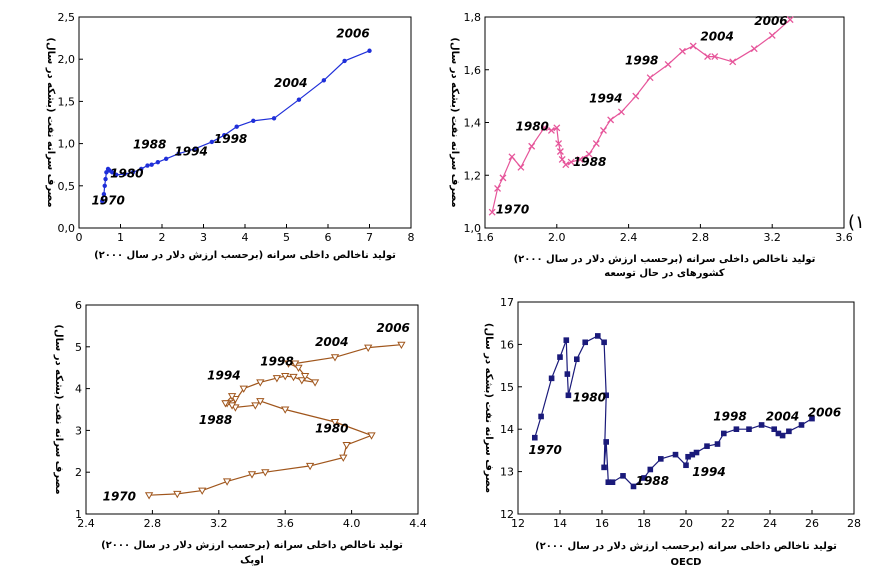 The width and height of the screenshot is (872, 569). What do you see at coordinates (812, 523) in the screenshot?
I see `x-tick-label: 26` at bounding box center [812, 523].